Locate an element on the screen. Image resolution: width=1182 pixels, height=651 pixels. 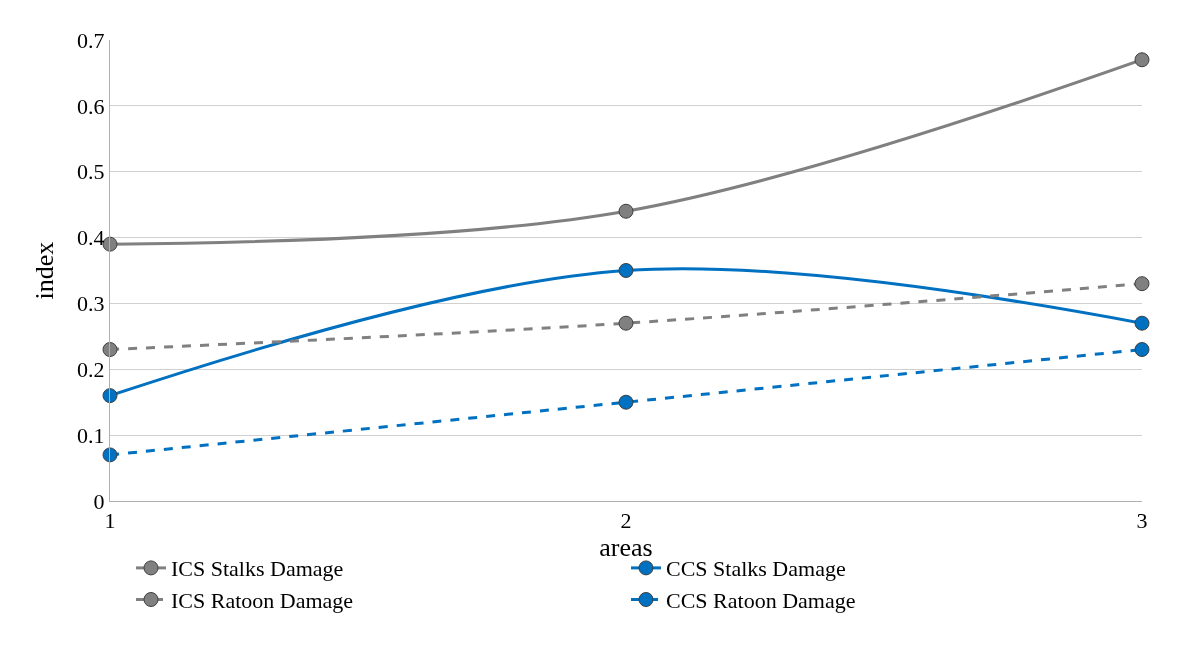
y-tick-label: 0.6 is located at coordinates (91, 106).